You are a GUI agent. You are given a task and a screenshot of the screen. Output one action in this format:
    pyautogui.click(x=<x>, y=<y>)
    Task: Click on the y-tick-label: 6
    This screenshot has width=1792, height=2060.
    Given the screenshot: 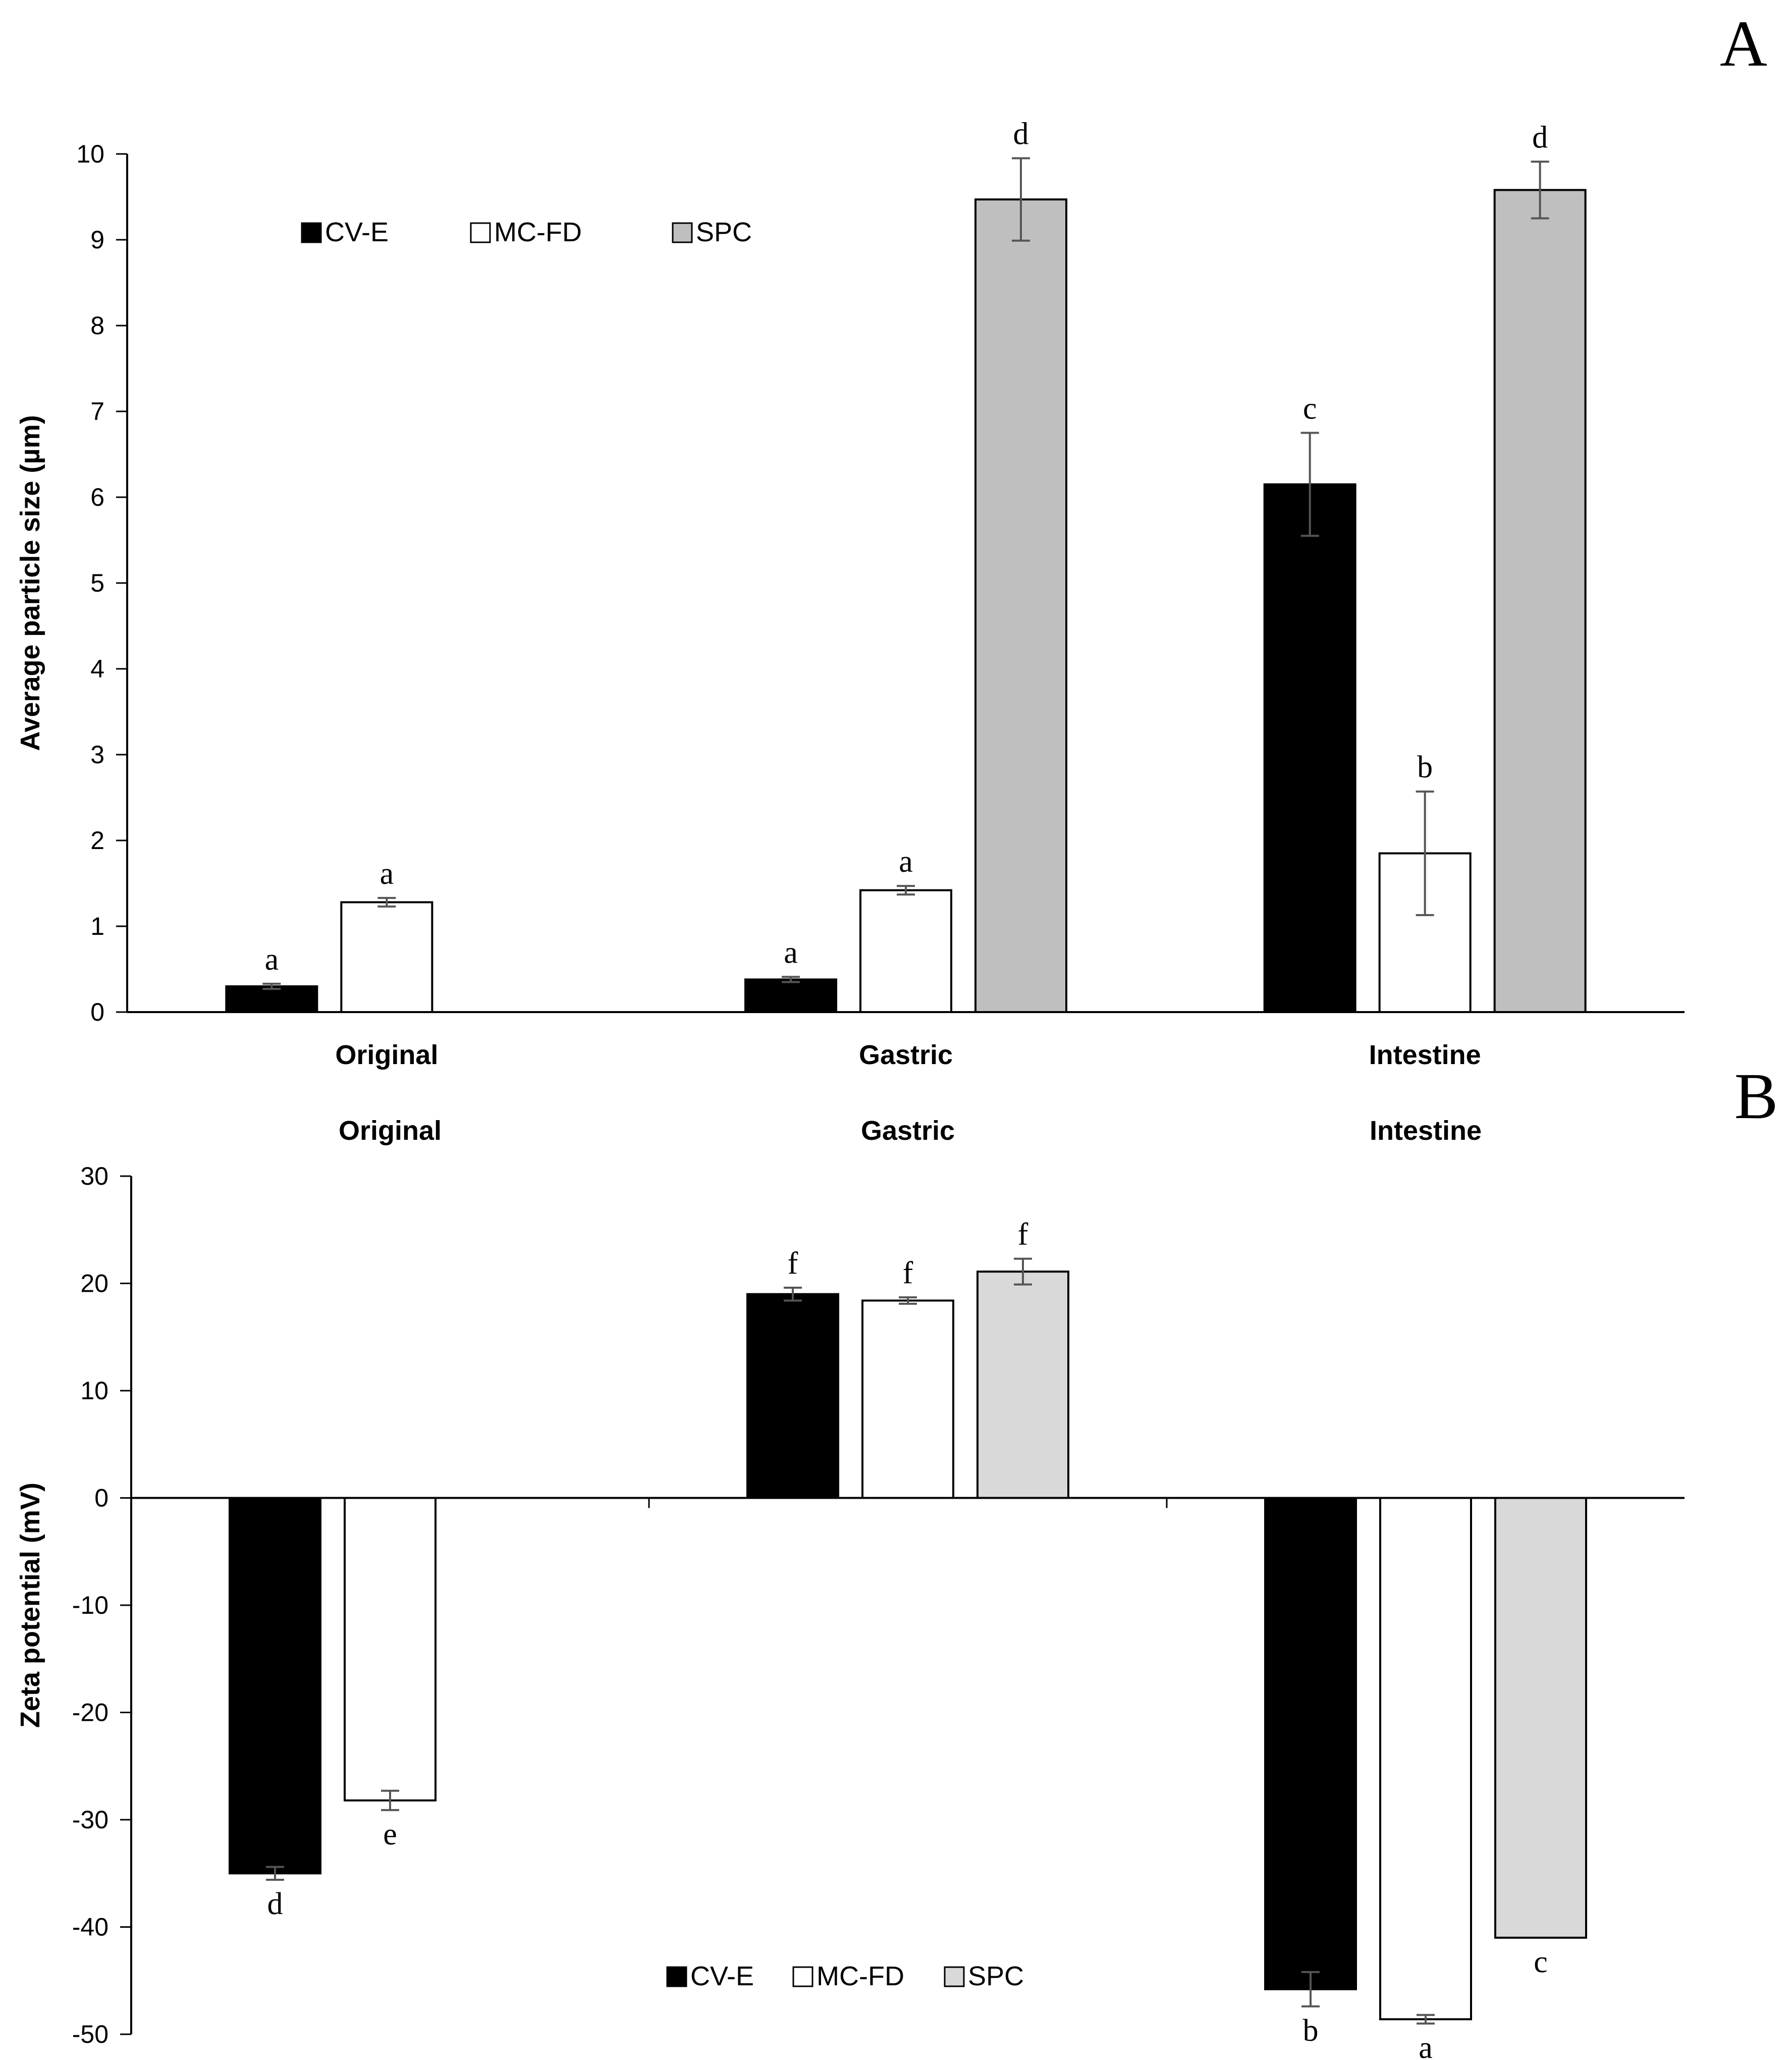 What is the action you would take?
    pyautogui.click(x=97, y=497)
    